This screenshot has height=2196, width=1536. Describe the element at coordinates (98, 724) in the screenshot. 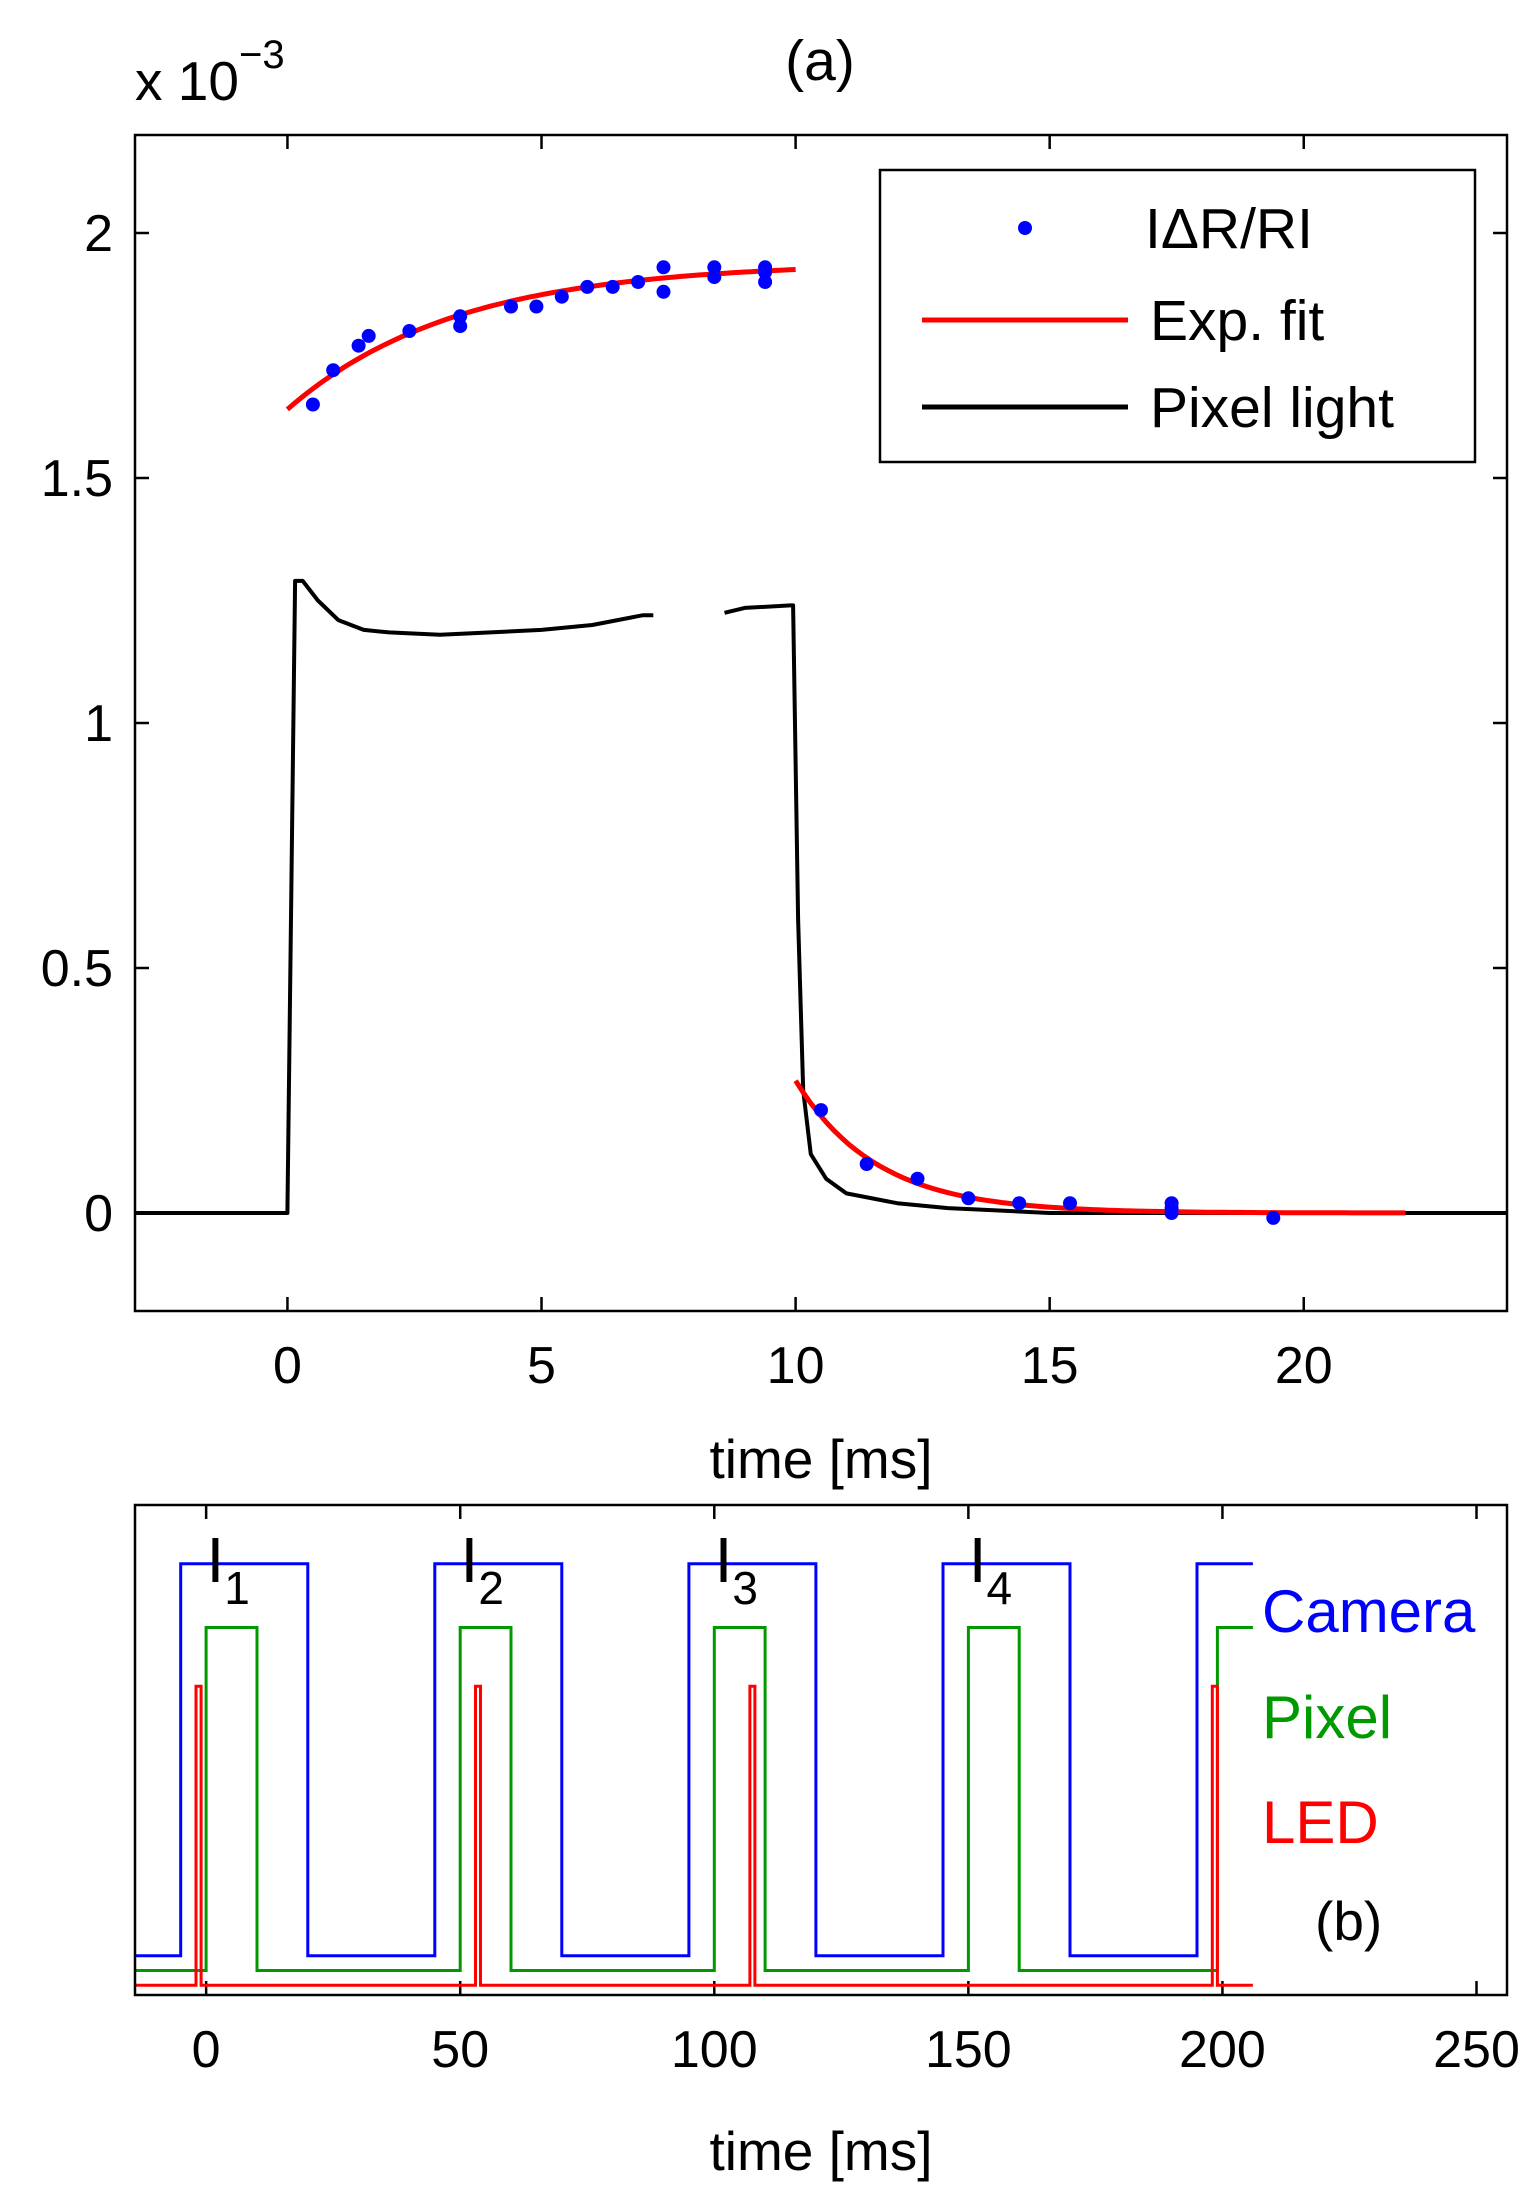

I see `y-tick-label: 1` at that location.